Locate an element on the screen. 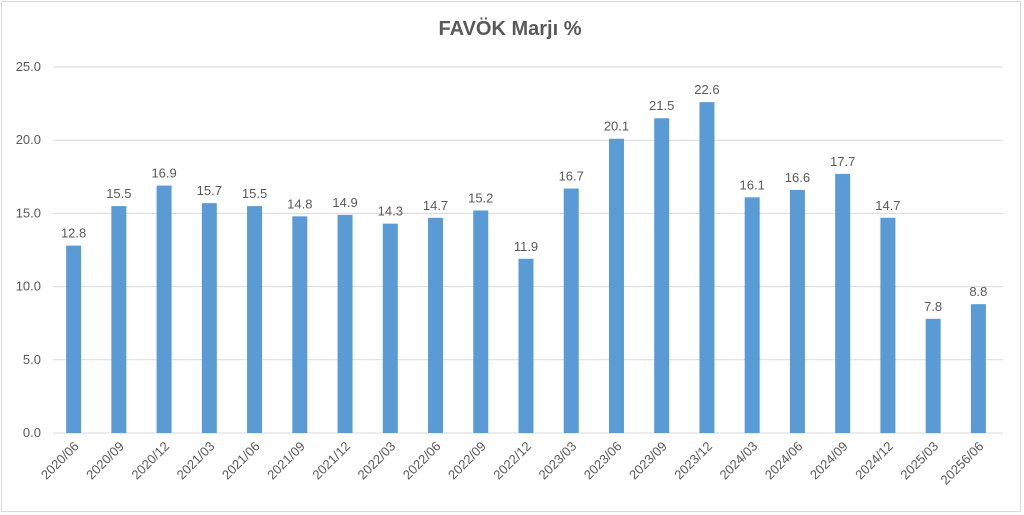 The image size is (1024, 515). x-tick-label: 2021/06 is located at coordinates (241, 461).